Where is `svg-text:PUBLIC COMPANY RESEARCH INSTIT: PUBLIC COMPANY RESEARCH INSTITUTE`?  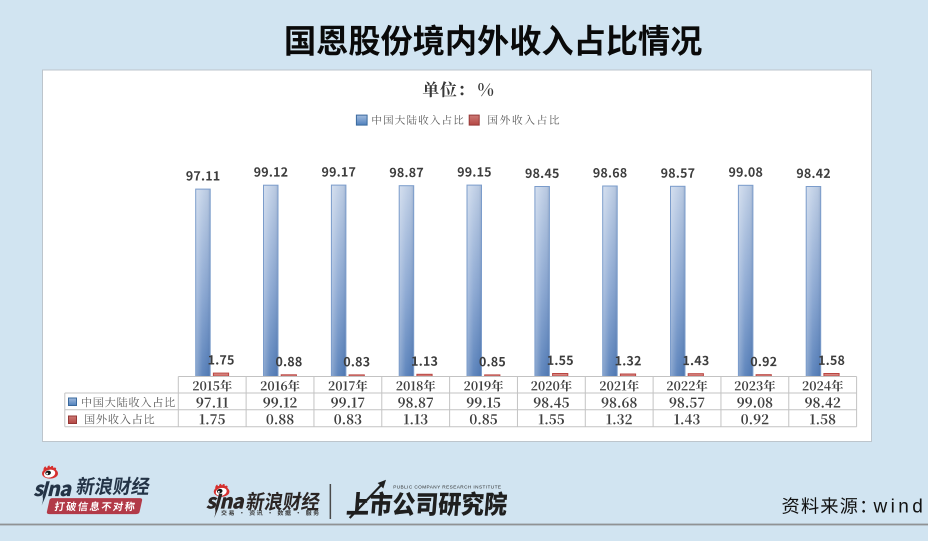
svg-text:PUBLIC COMPANY RESEARCH INSTIT: PUBLIC COMPANY RESEARCH INSTITUTE is located at coordinates (447, 487).